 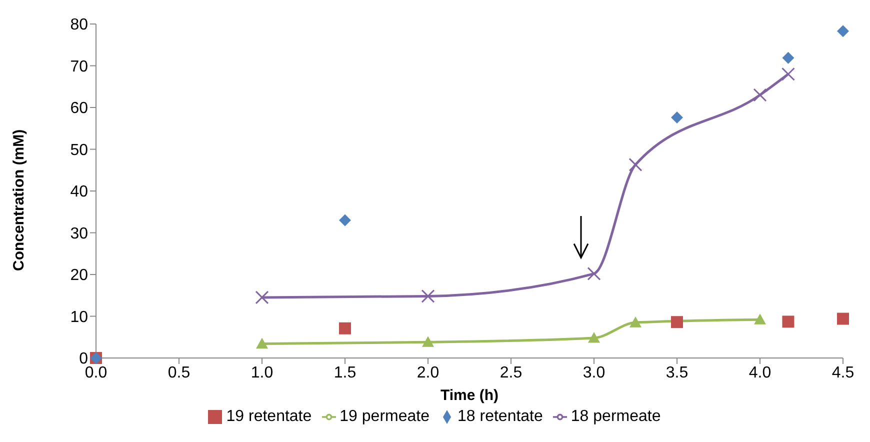 I want to click on y-tick-label: 30, so click(x=79, y=233).